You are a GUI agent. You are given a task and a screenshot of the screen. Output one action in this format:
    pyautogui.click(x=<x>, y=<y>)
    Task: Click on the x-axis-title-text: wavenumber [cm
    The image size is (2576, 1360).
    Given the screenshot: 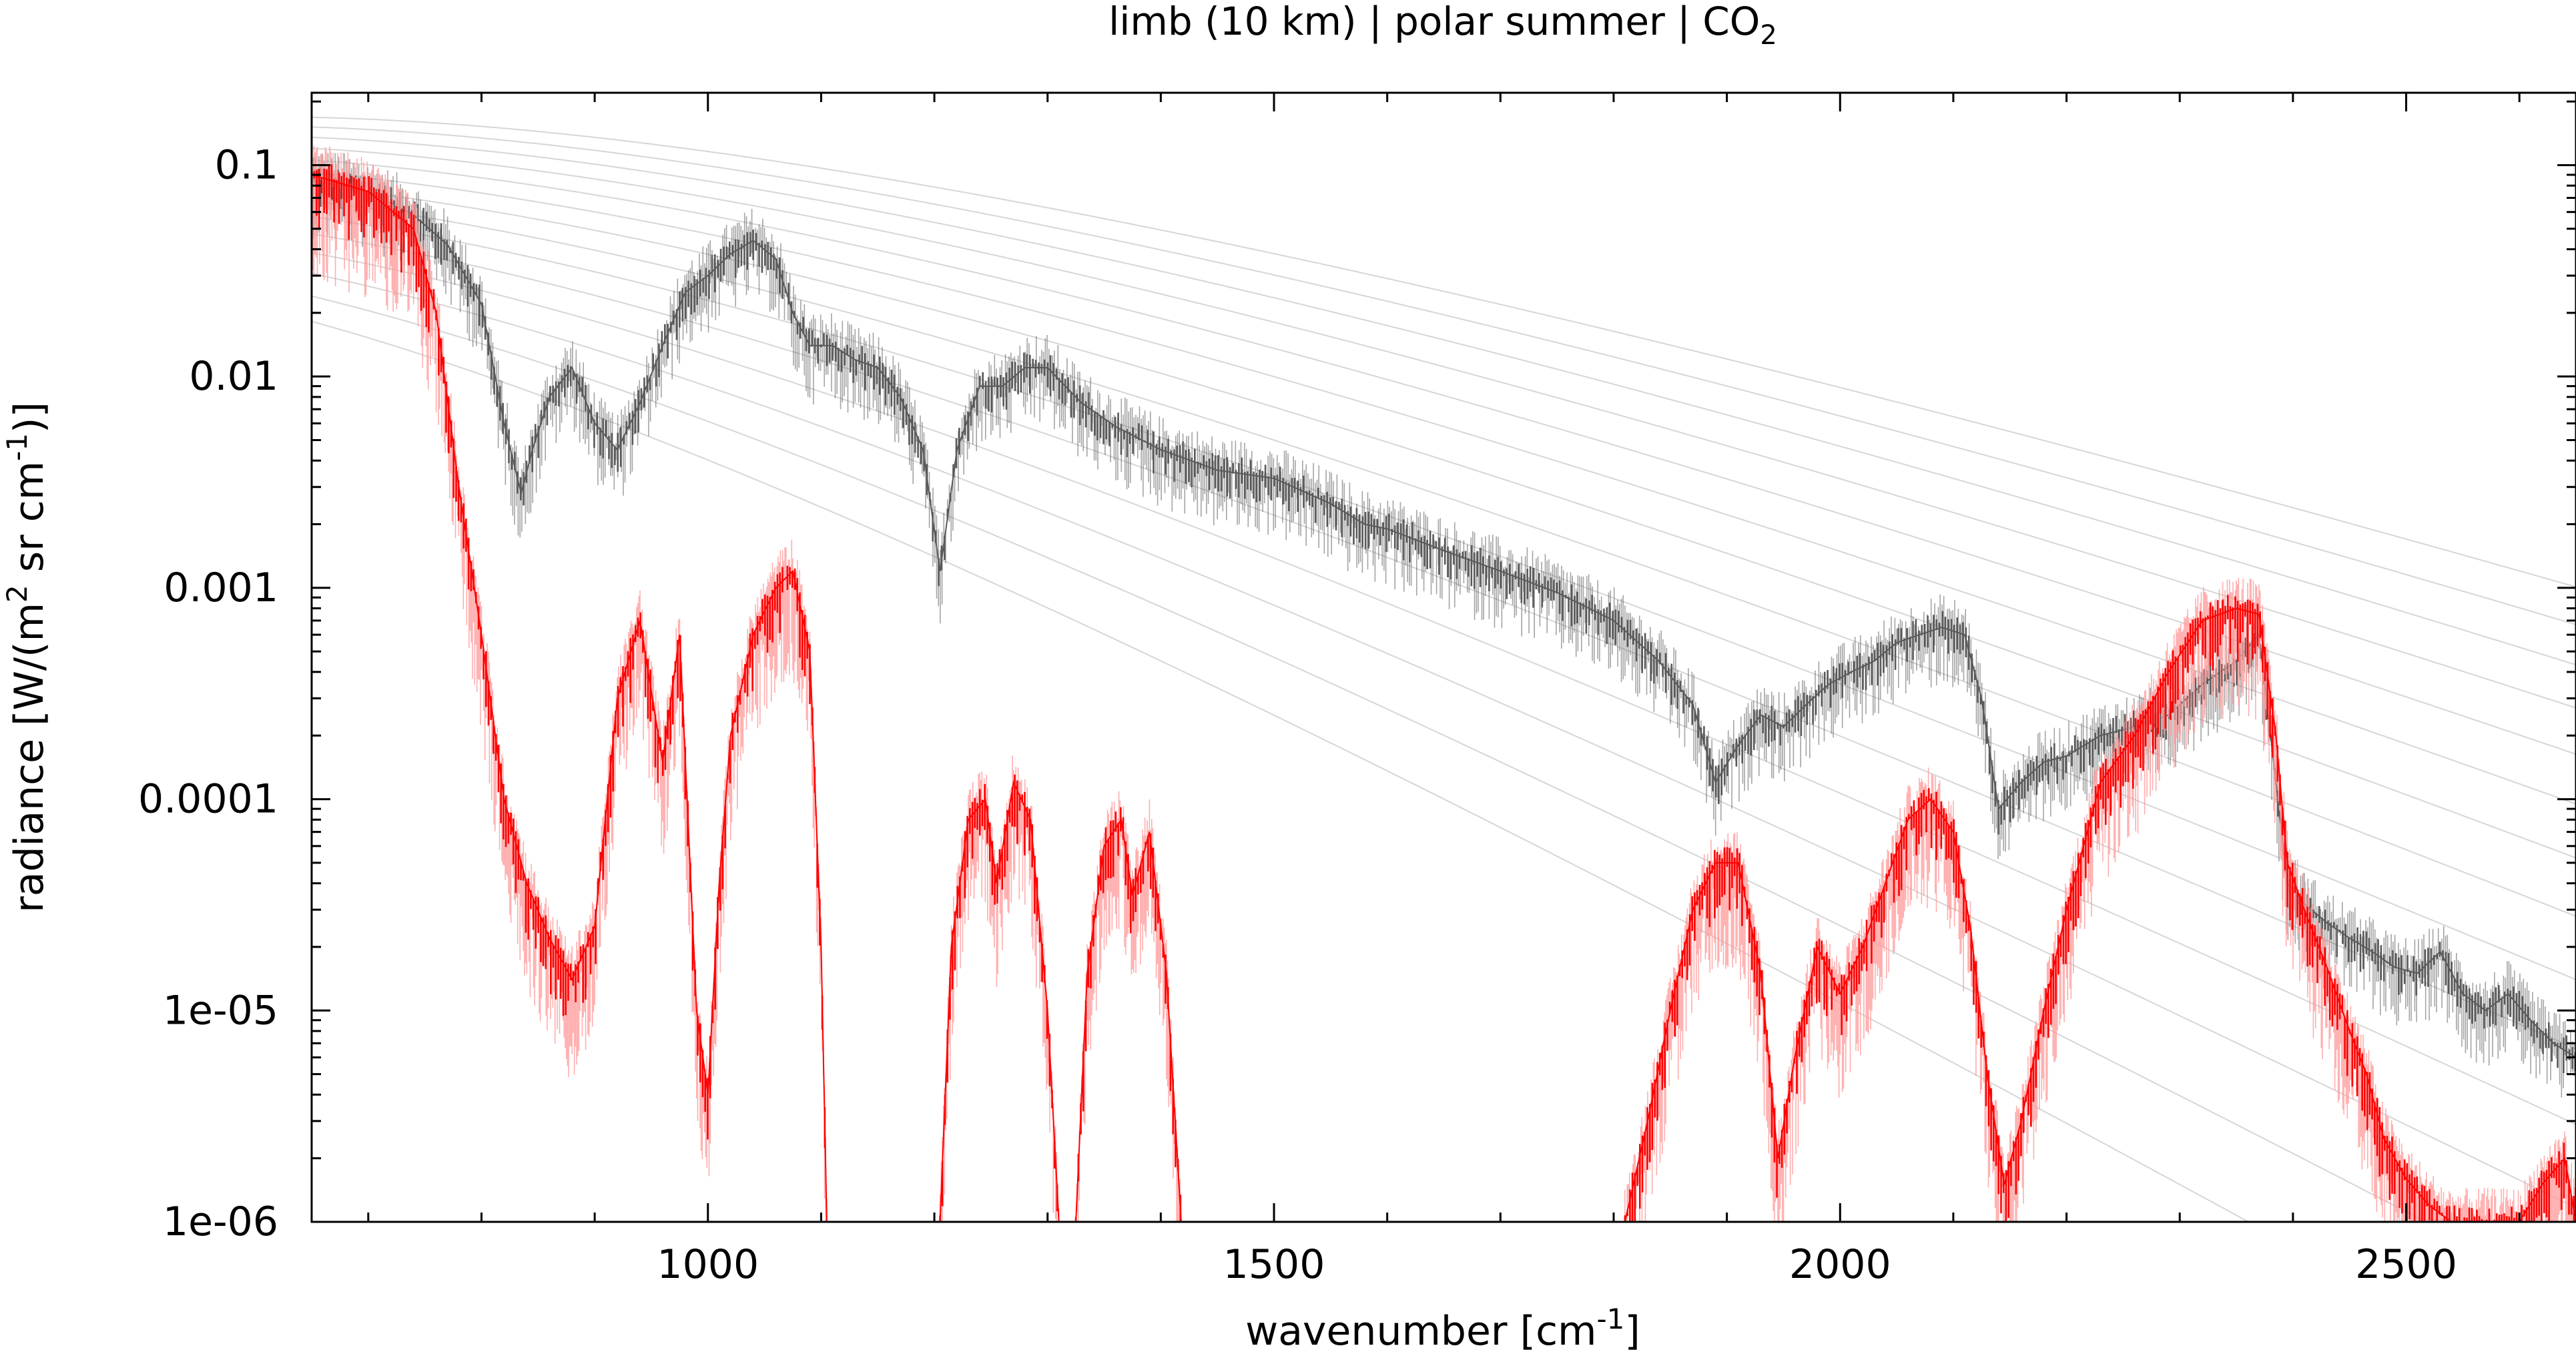 What is the action you would take?
    pyautogui.click(x=1420, y=1331)
    